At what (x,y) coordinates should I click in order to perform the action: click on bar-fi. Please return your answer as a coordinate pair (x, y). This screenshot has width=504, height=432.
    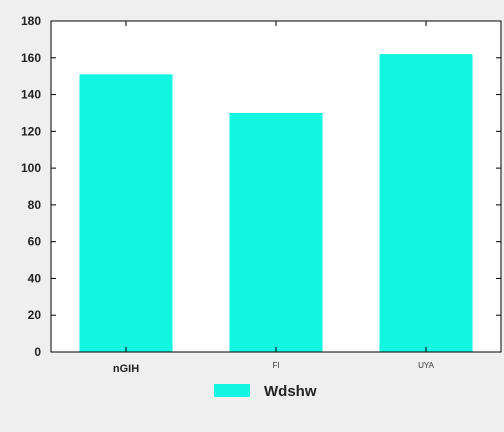
    Looking at the image, I should click on (276, 232).